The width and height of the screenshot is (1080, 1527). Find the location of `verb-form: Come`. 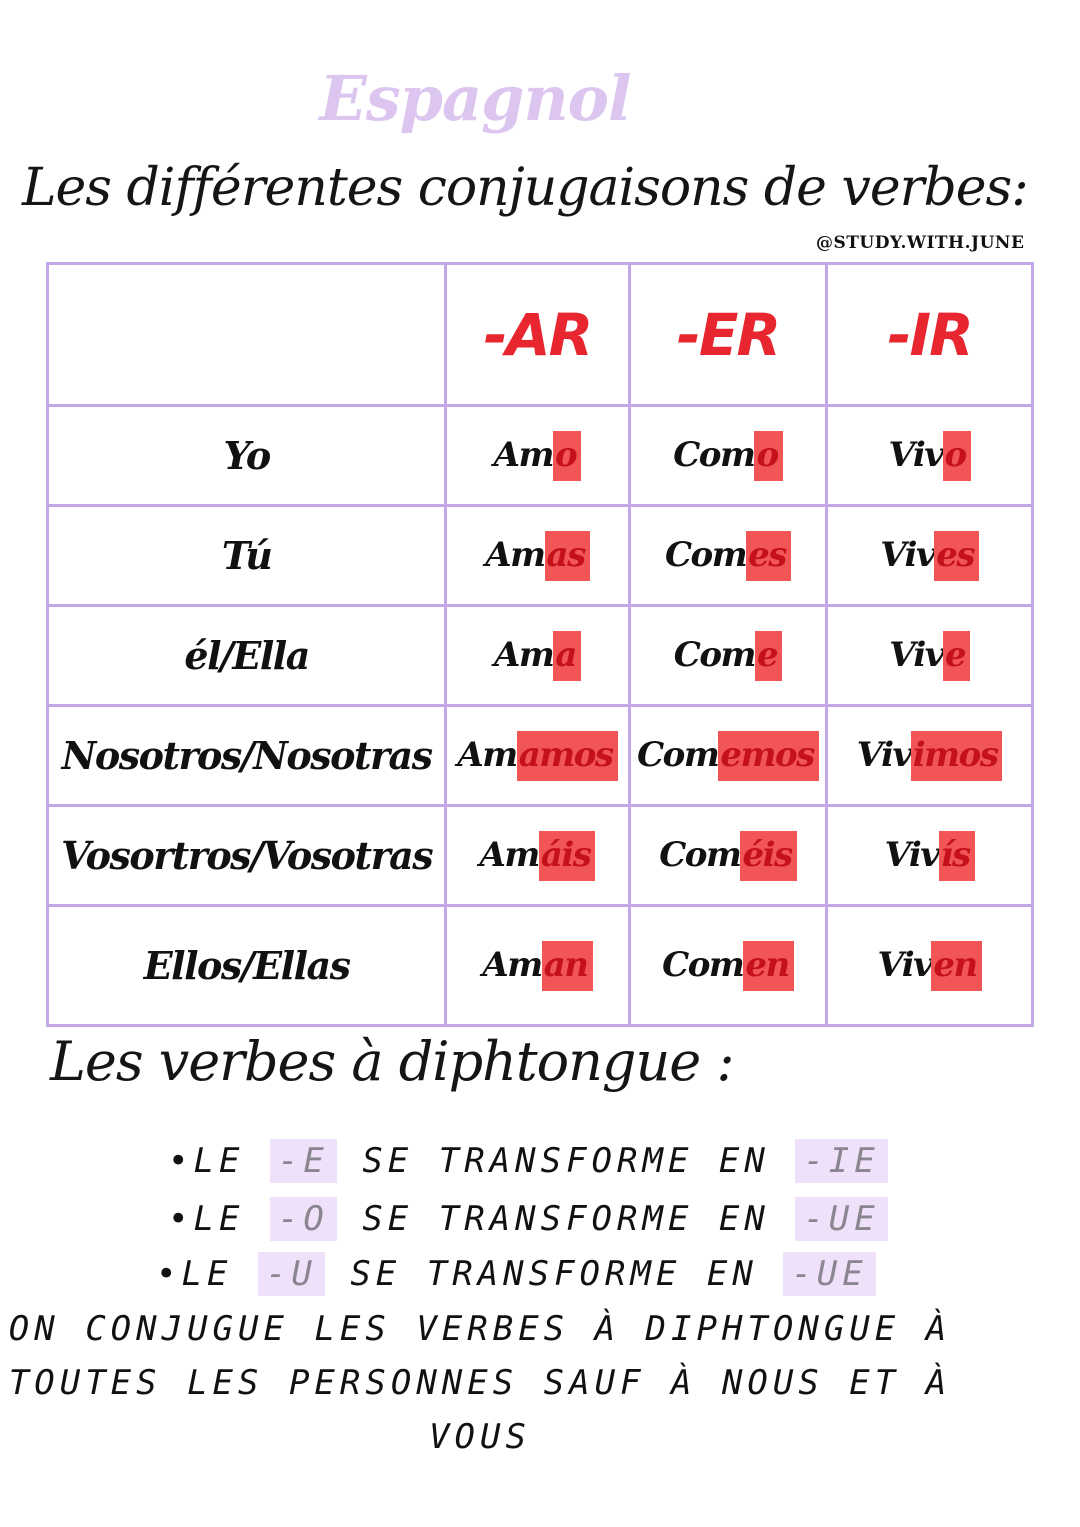

verb-form: Come is located at coordinates (728, 655).